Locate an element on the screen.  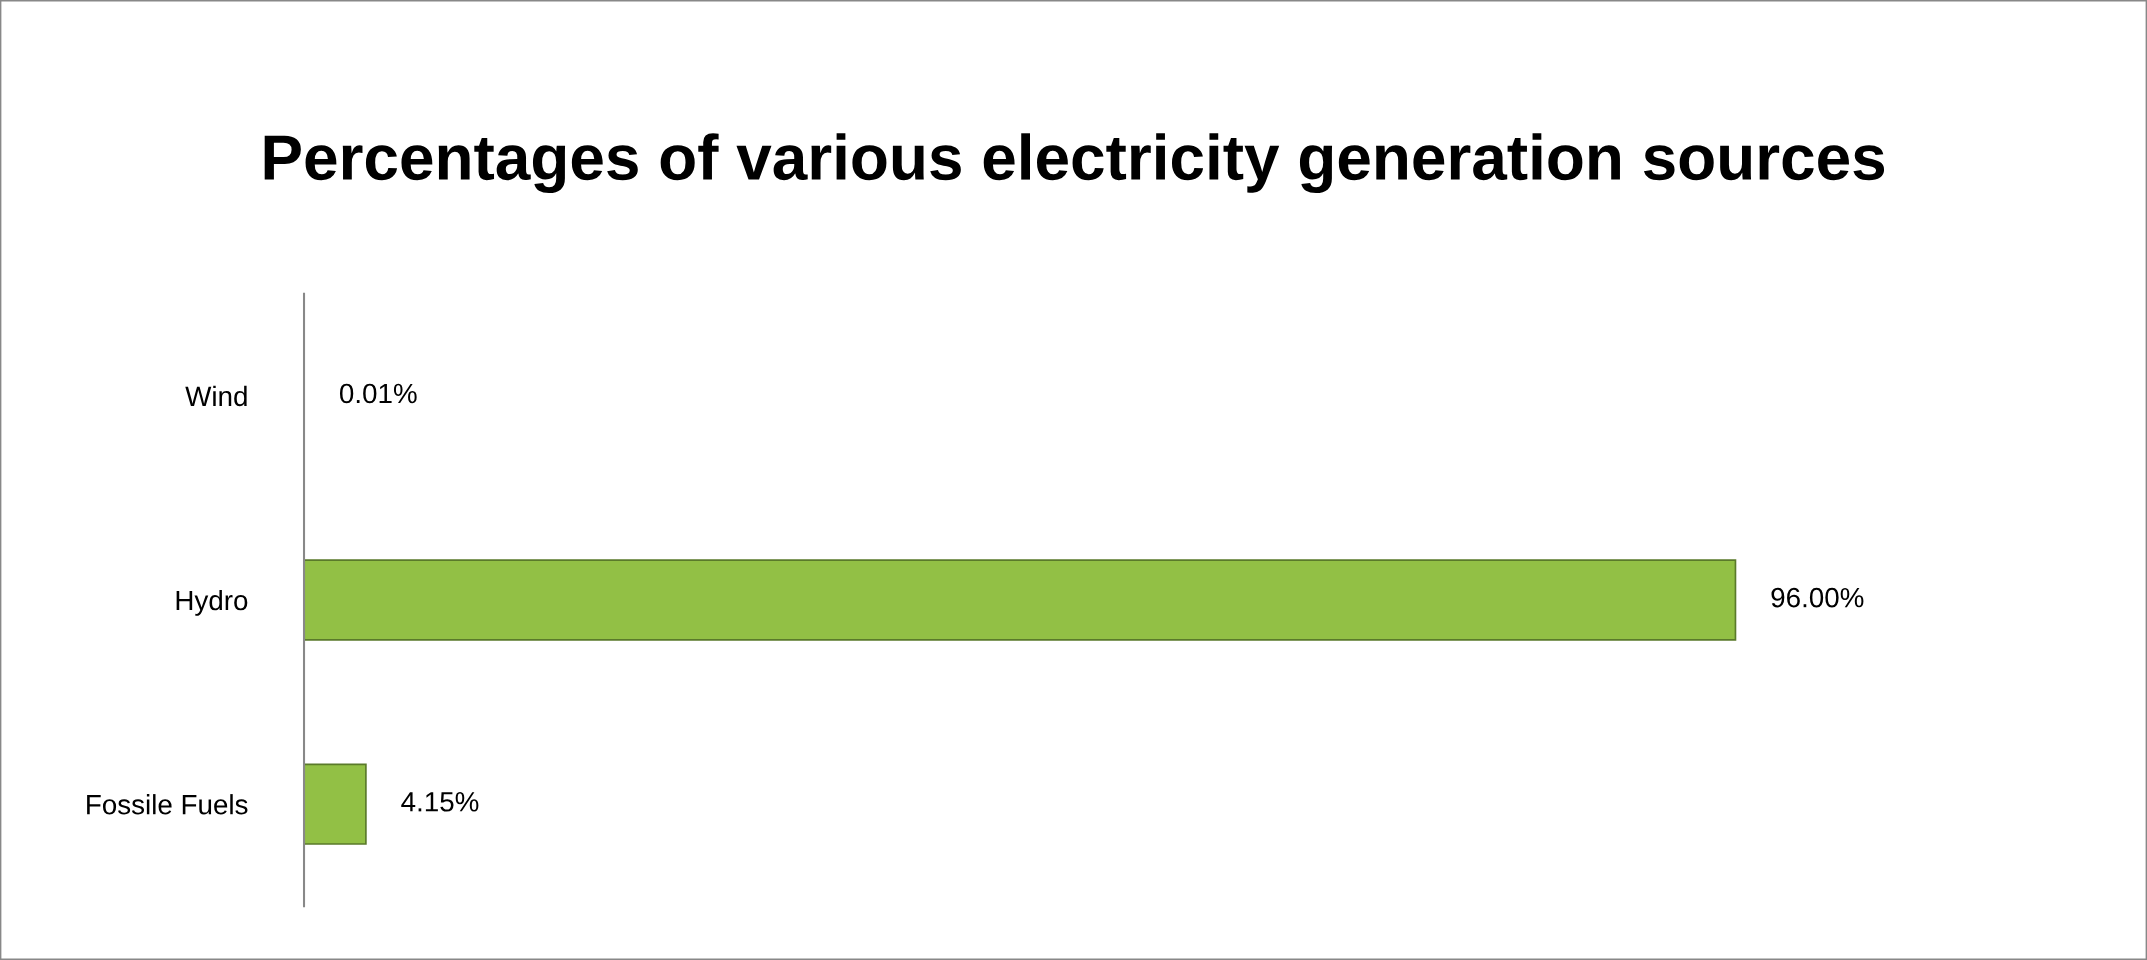
data-label: 4.15% is located at coordinates (440, 802).